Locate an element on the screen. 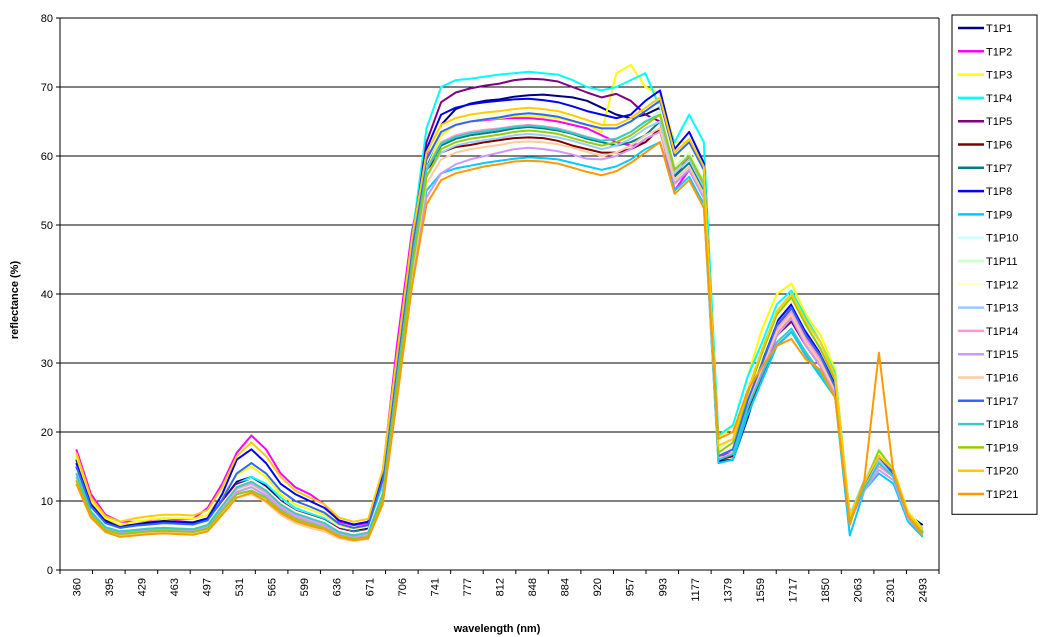 The height and width of the screenshot is (637, 1043). y-tick-label: 20 is located at coordinates (47, 433).